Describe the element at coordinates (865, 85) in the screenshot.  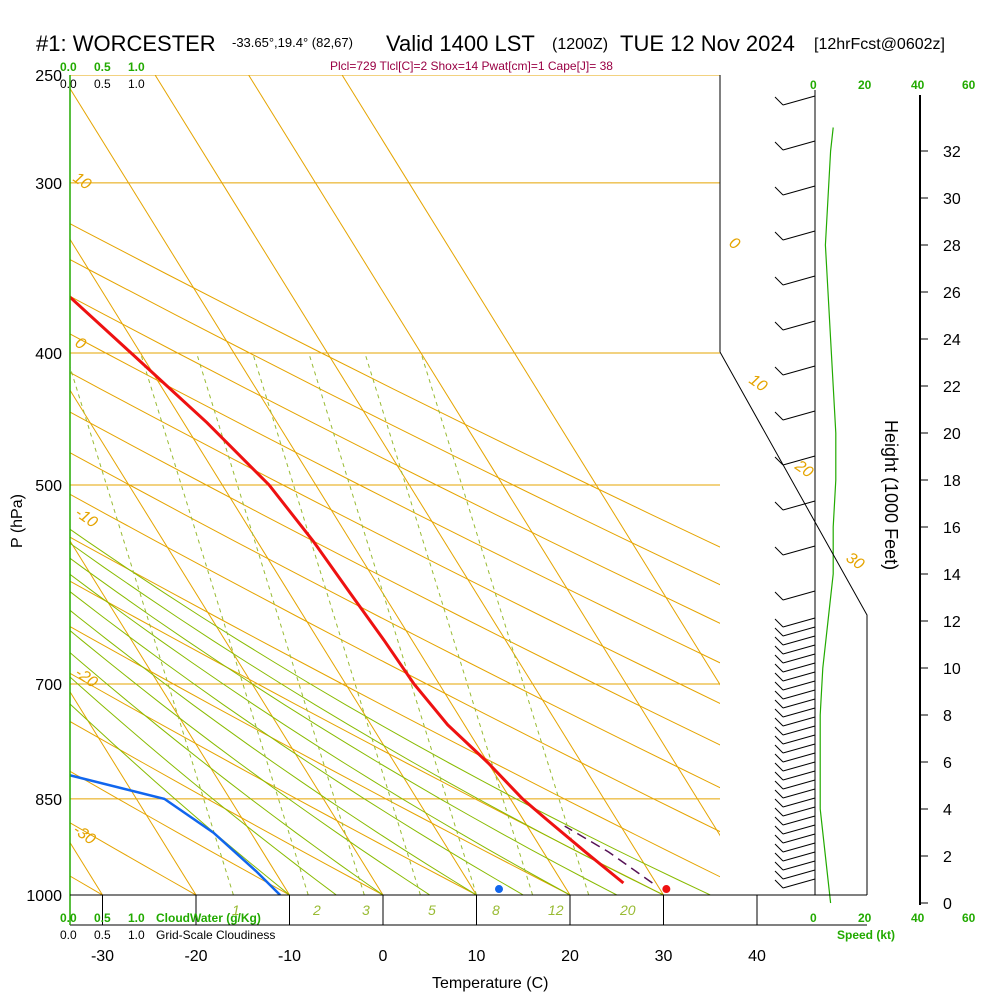
I see `speed-tick-top-20: 20` at that location.